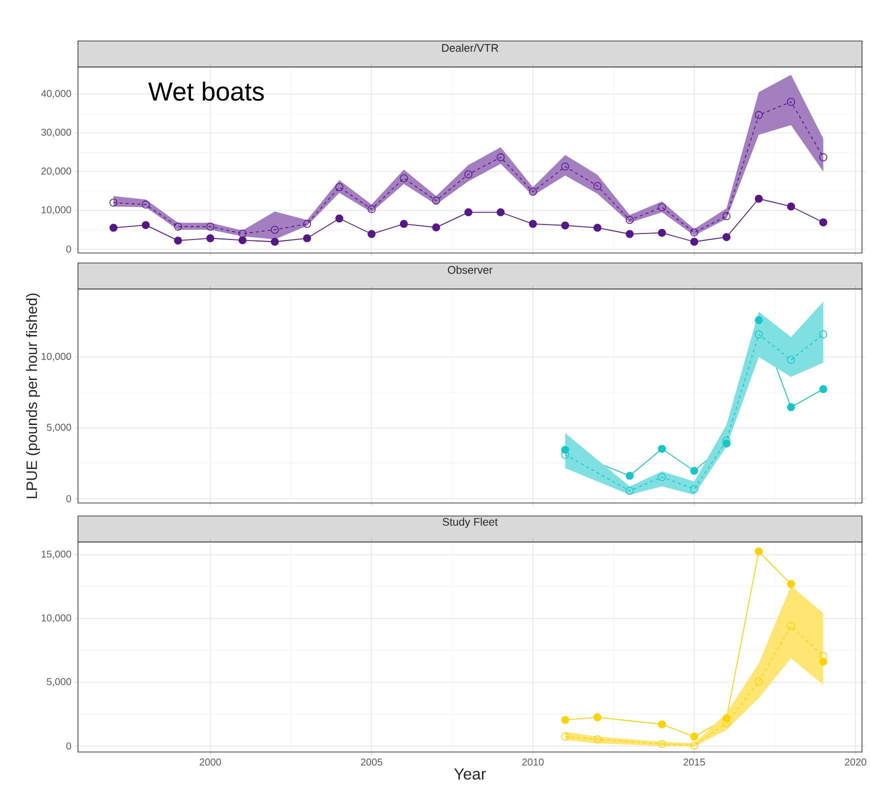  What do you see at coordinates (56, 94) in the screenshot?
I see `y-tick-label: 40,000` at bounding box center [56, 94].